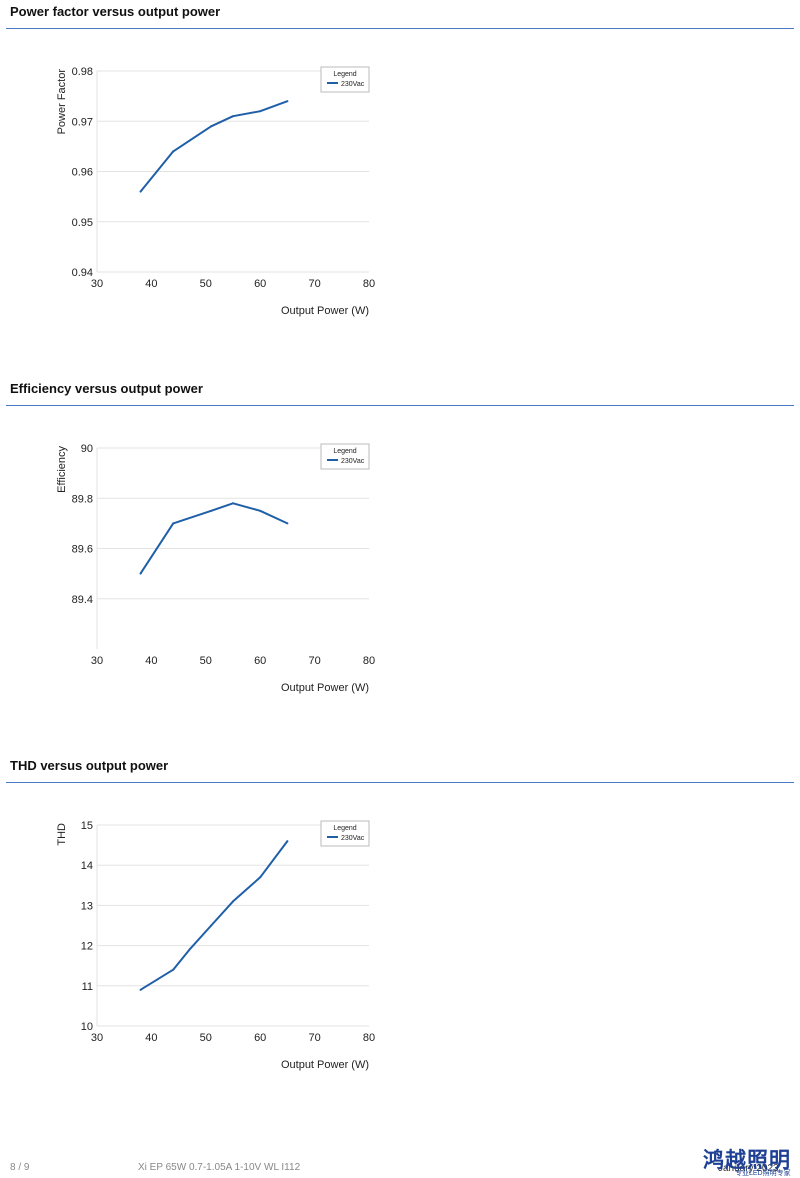 The width and height of the screenshot is (800, 1178). Describe the element at coordinates (82, 223) in the screenshot. I see `y-tick-label: 0.95` at that location.